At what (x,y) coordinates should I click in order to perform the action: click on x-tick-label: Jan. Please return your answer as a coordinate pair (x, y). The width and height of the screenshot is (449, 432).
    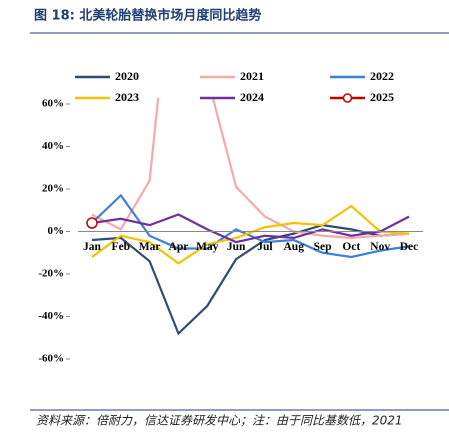
    Looking at the image, I should click on (92, 247).